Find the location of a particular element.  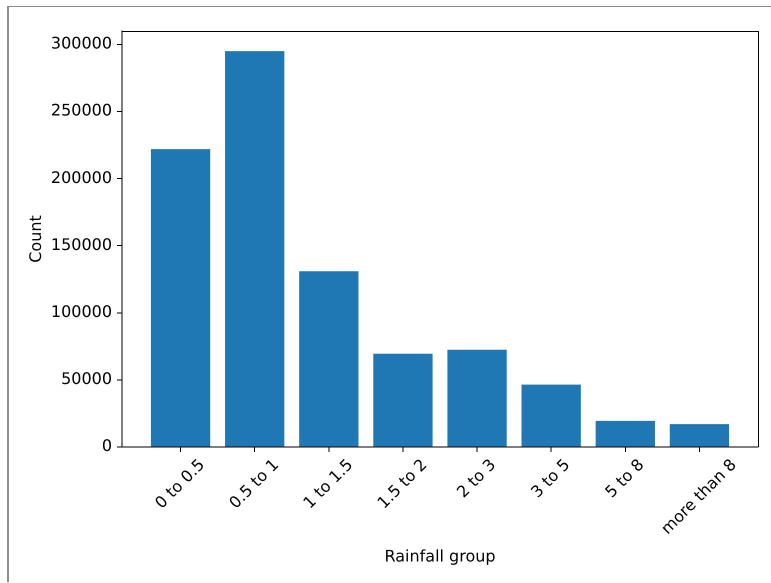

x-tick-label: 3 to 5 is located at coordinates (550, 478).